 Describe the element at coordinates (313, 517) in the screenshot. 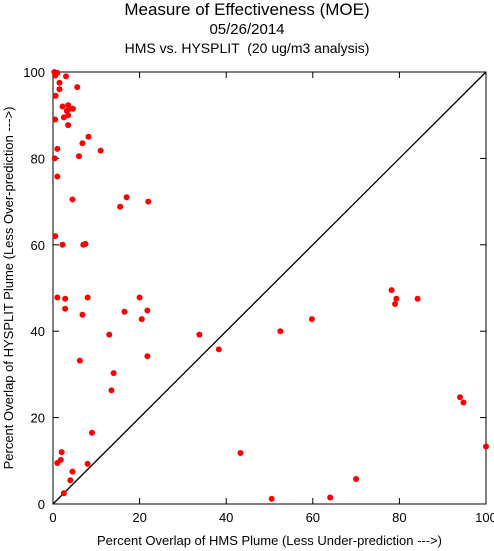

I see `x-tick-label: 60` at that location.